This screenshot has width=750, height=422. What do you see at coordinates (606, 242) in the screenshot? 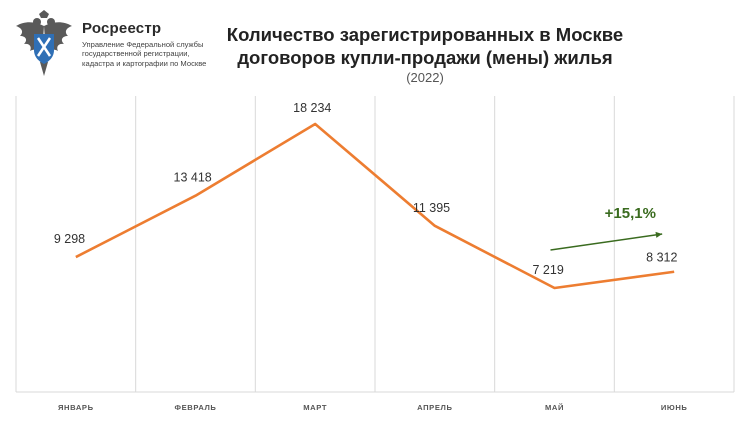
I see `growth-arrow-line` at bounding box center [606, 242].